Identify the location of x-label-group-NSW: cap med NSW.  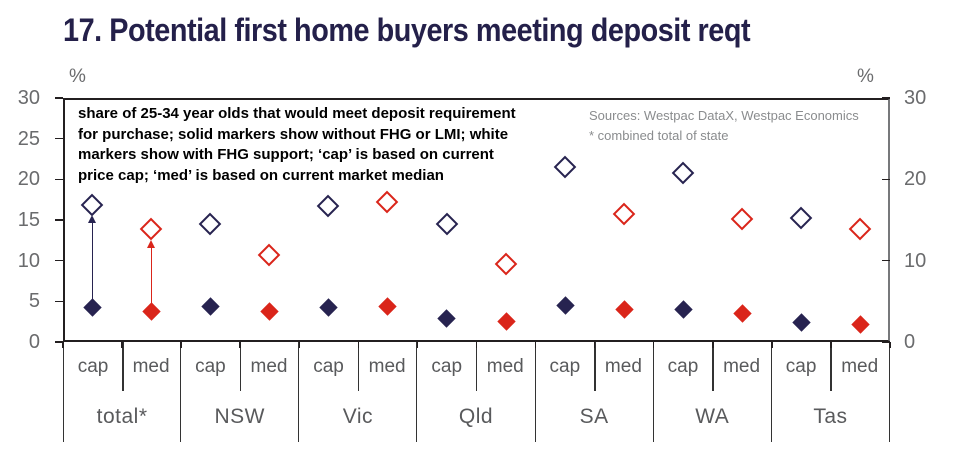
(240, 392).